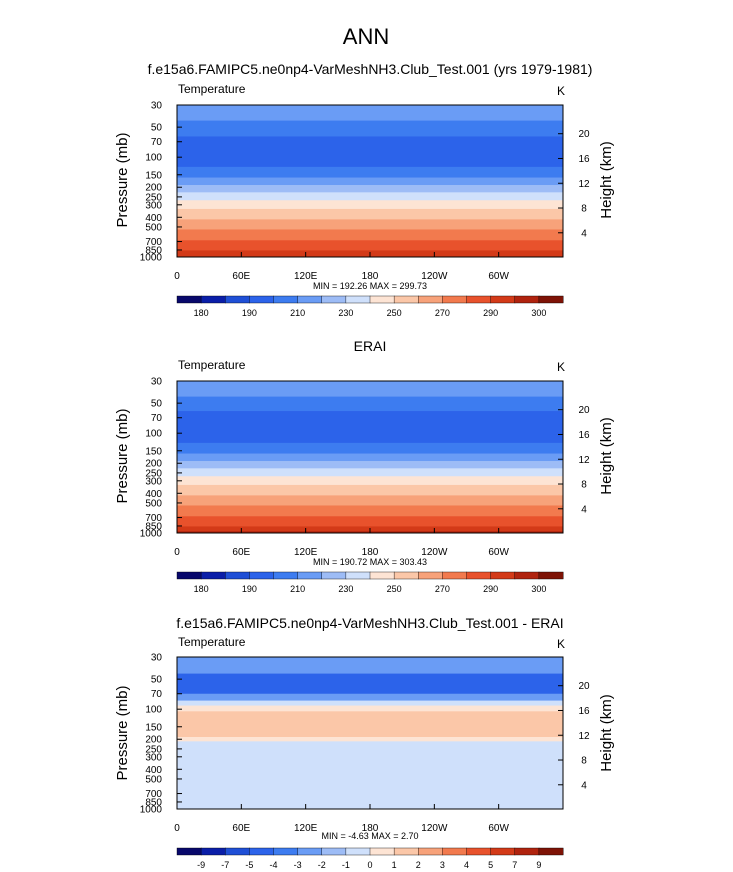 The width and height of the screenshot is (733, 872). What do you see at coordinates (122, 732) in the screenshot?
I see `panel-3-ylabel: Pressure (mb)` at bounding box center [122, 732].